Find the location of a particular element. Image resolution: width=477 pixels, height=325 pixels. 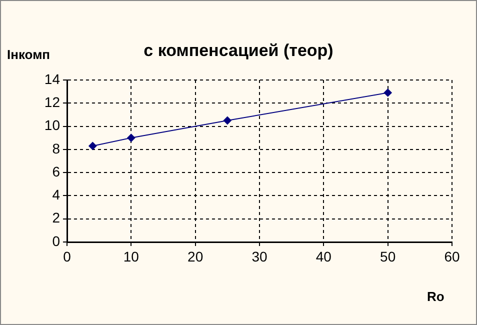

x-tick-label: 30 is located at coordinates (260, 256).